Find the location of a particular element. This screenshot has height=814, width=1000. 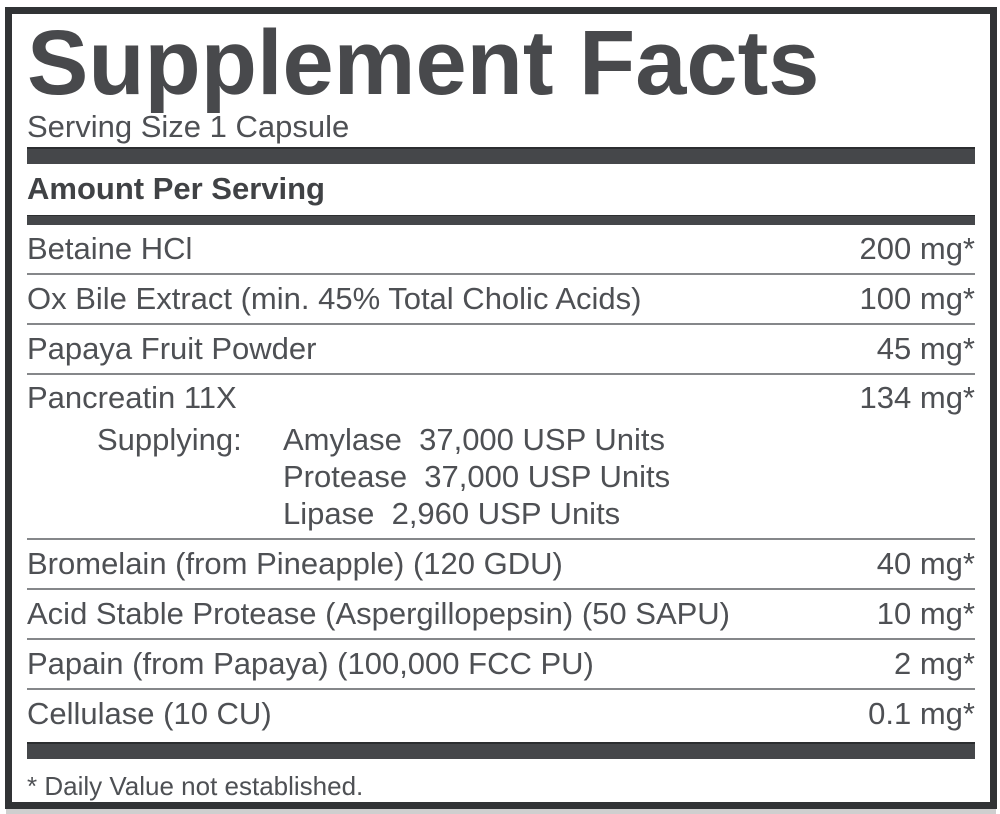

ingredient-row-betaine-hcl: Betaine HCl 200 mg* is located at coordinates (501, 250).